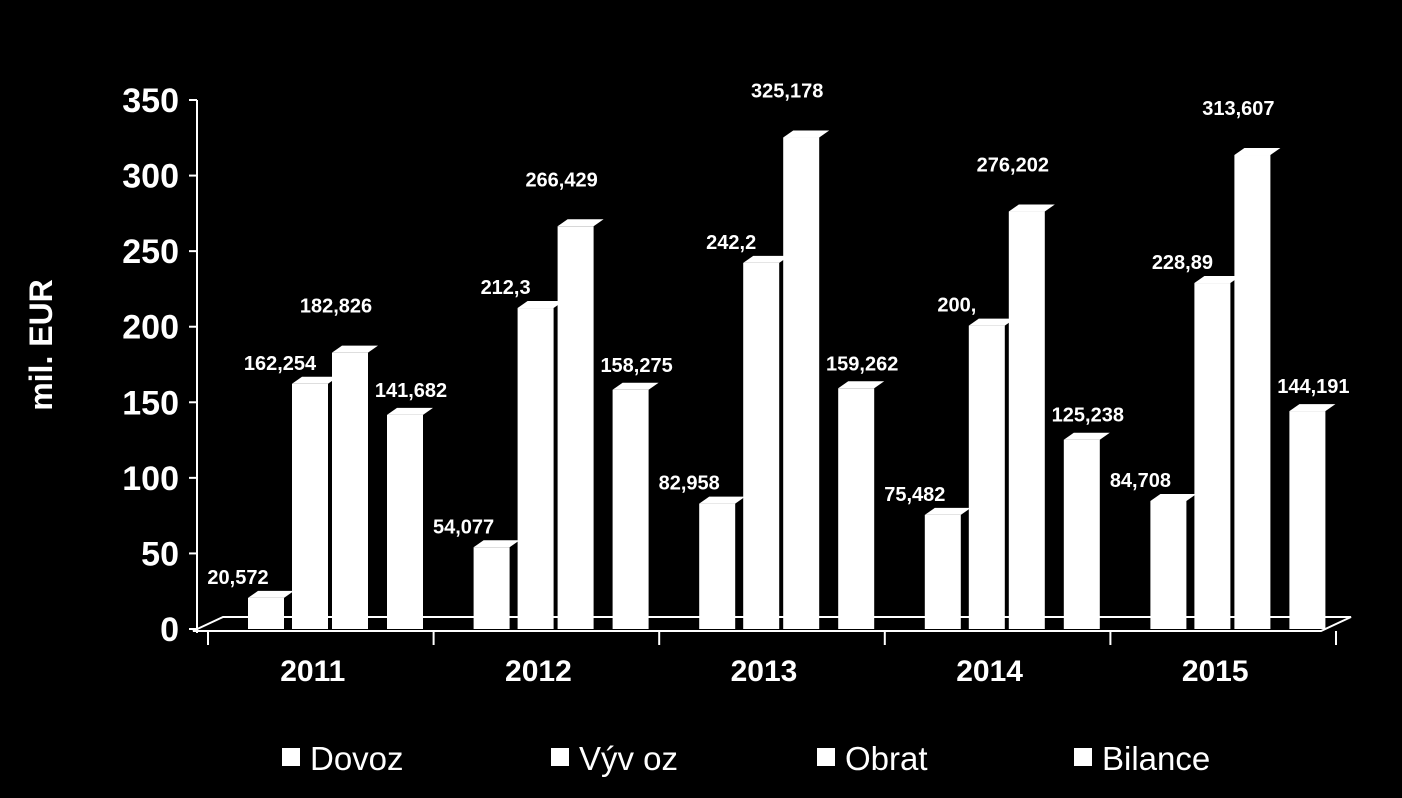 The height and width of the screenshot is (798, 1402). I want to click on legend: Dovoz Výv oz Obrat Bilance, so click(746, 758).